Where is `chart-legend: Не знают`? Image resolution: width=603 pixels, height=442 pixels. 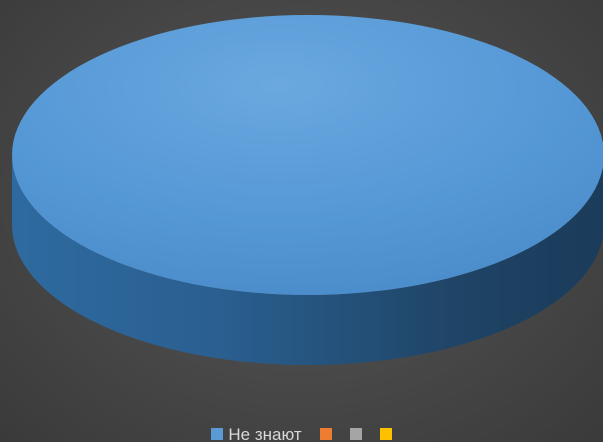 chart-legend: Не знают is located at coordinates (301, 433).